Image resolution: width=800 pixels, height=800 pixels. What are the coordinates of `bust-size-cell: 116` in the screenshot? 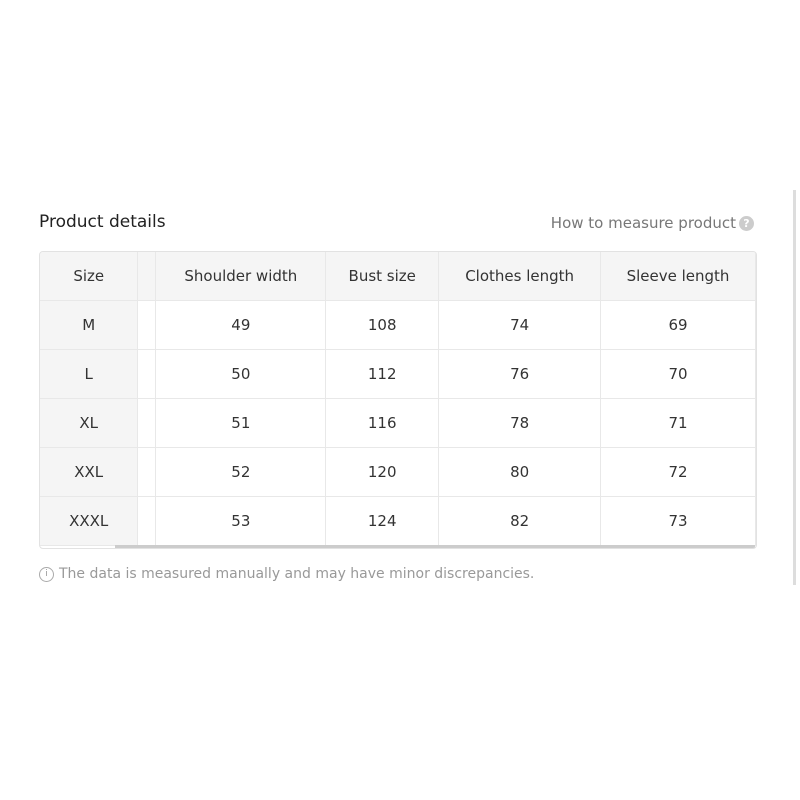 It's located at (382, 423).